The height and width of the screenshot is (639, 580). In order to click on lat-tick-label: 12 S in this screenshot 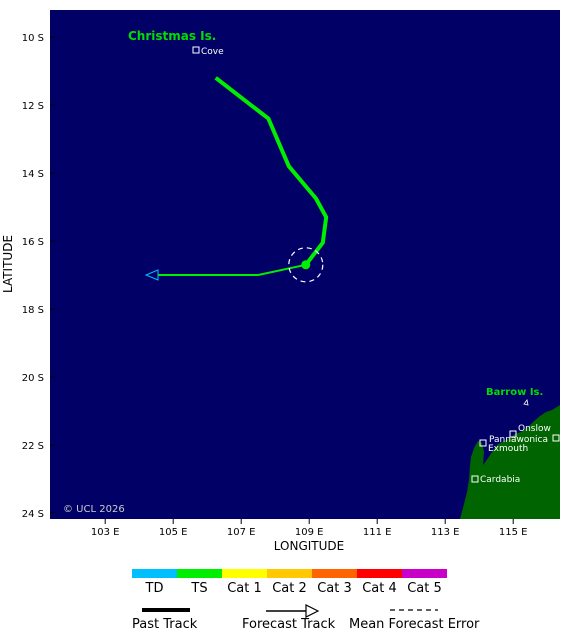, I will do `click(33, 106)`.